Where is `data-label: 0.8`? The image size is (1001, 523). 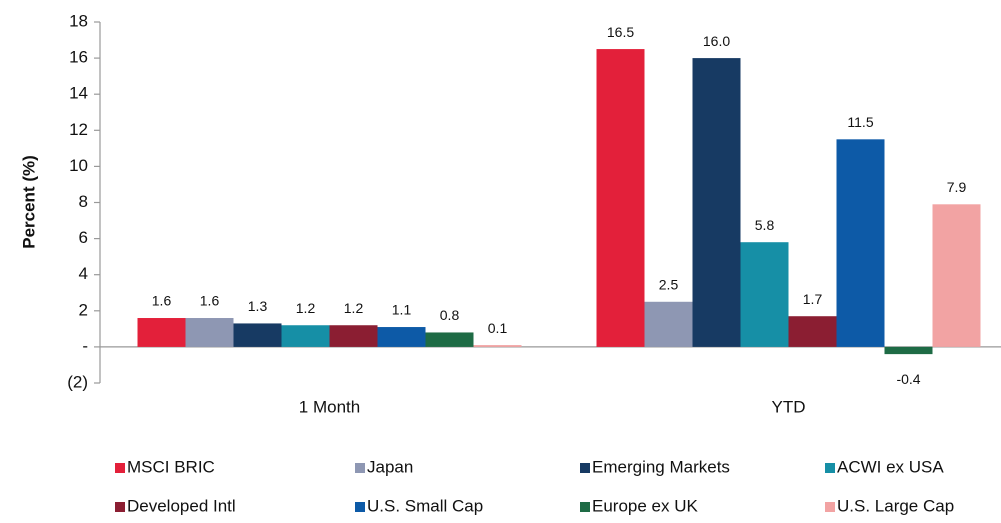 data-label: 0.8 is located at coordinates (450, 315).